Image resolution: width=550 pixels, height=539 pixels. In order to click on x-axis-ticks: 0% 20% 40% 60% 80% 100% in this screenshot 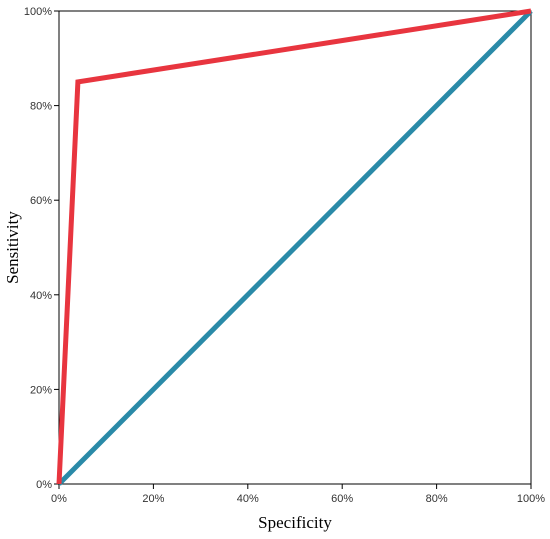, I will do `click(298, 494)`.